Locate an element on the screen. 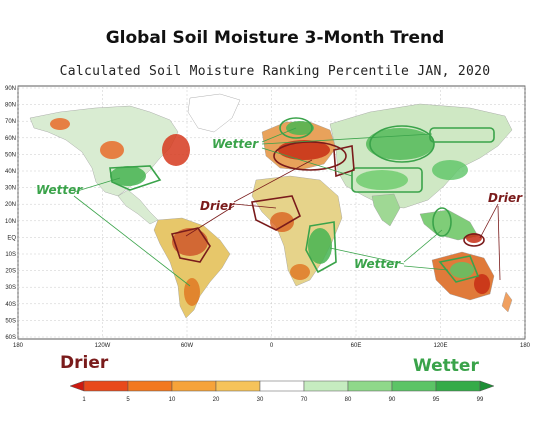 The width and height of the screenshot is (550, 424). lon-tick-label: 0 is located at coordinates (272, 346).